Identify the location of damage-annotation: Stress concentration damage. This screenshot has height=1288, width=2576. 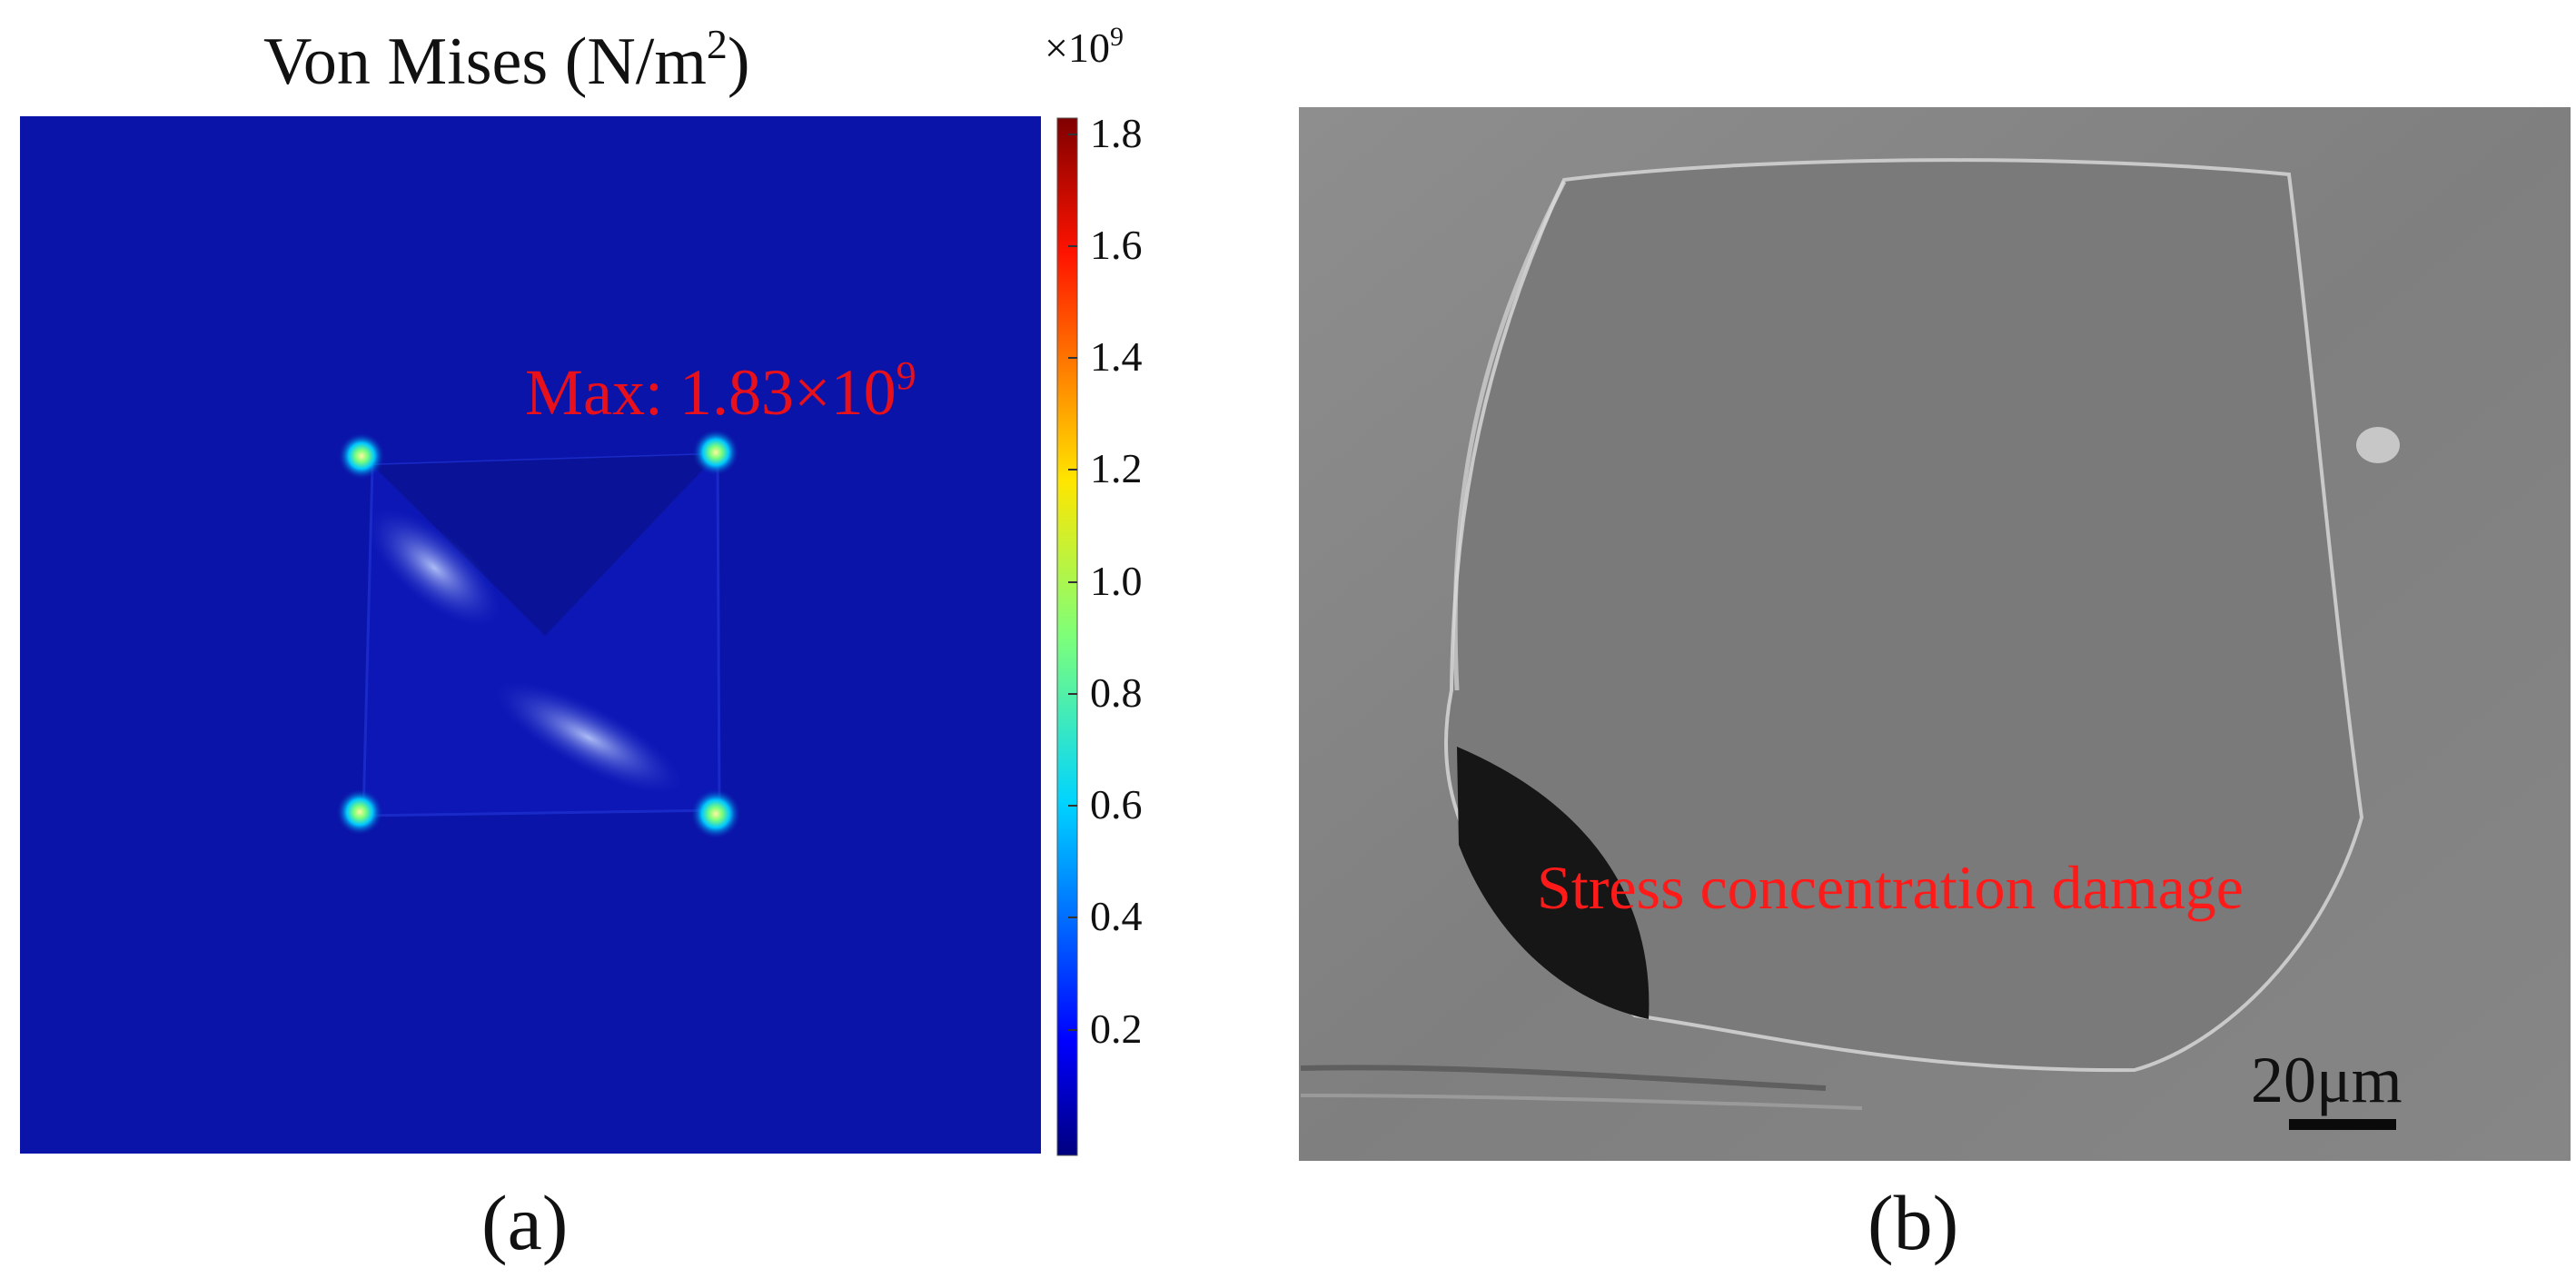
(1890, 887).